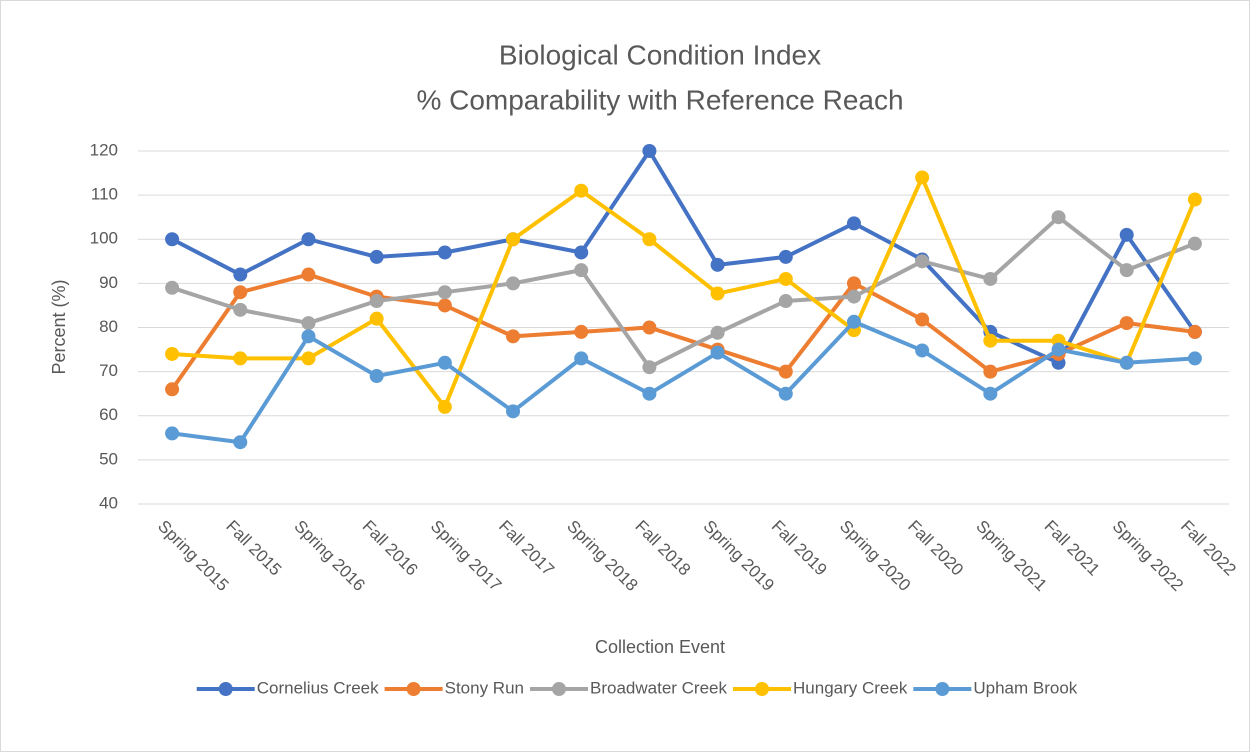 The height and width of the screenshot is (753, 1251). Describe the element at coordinates (108, 370) in the screenshot. I see `y-tick-label: 70` at that location.